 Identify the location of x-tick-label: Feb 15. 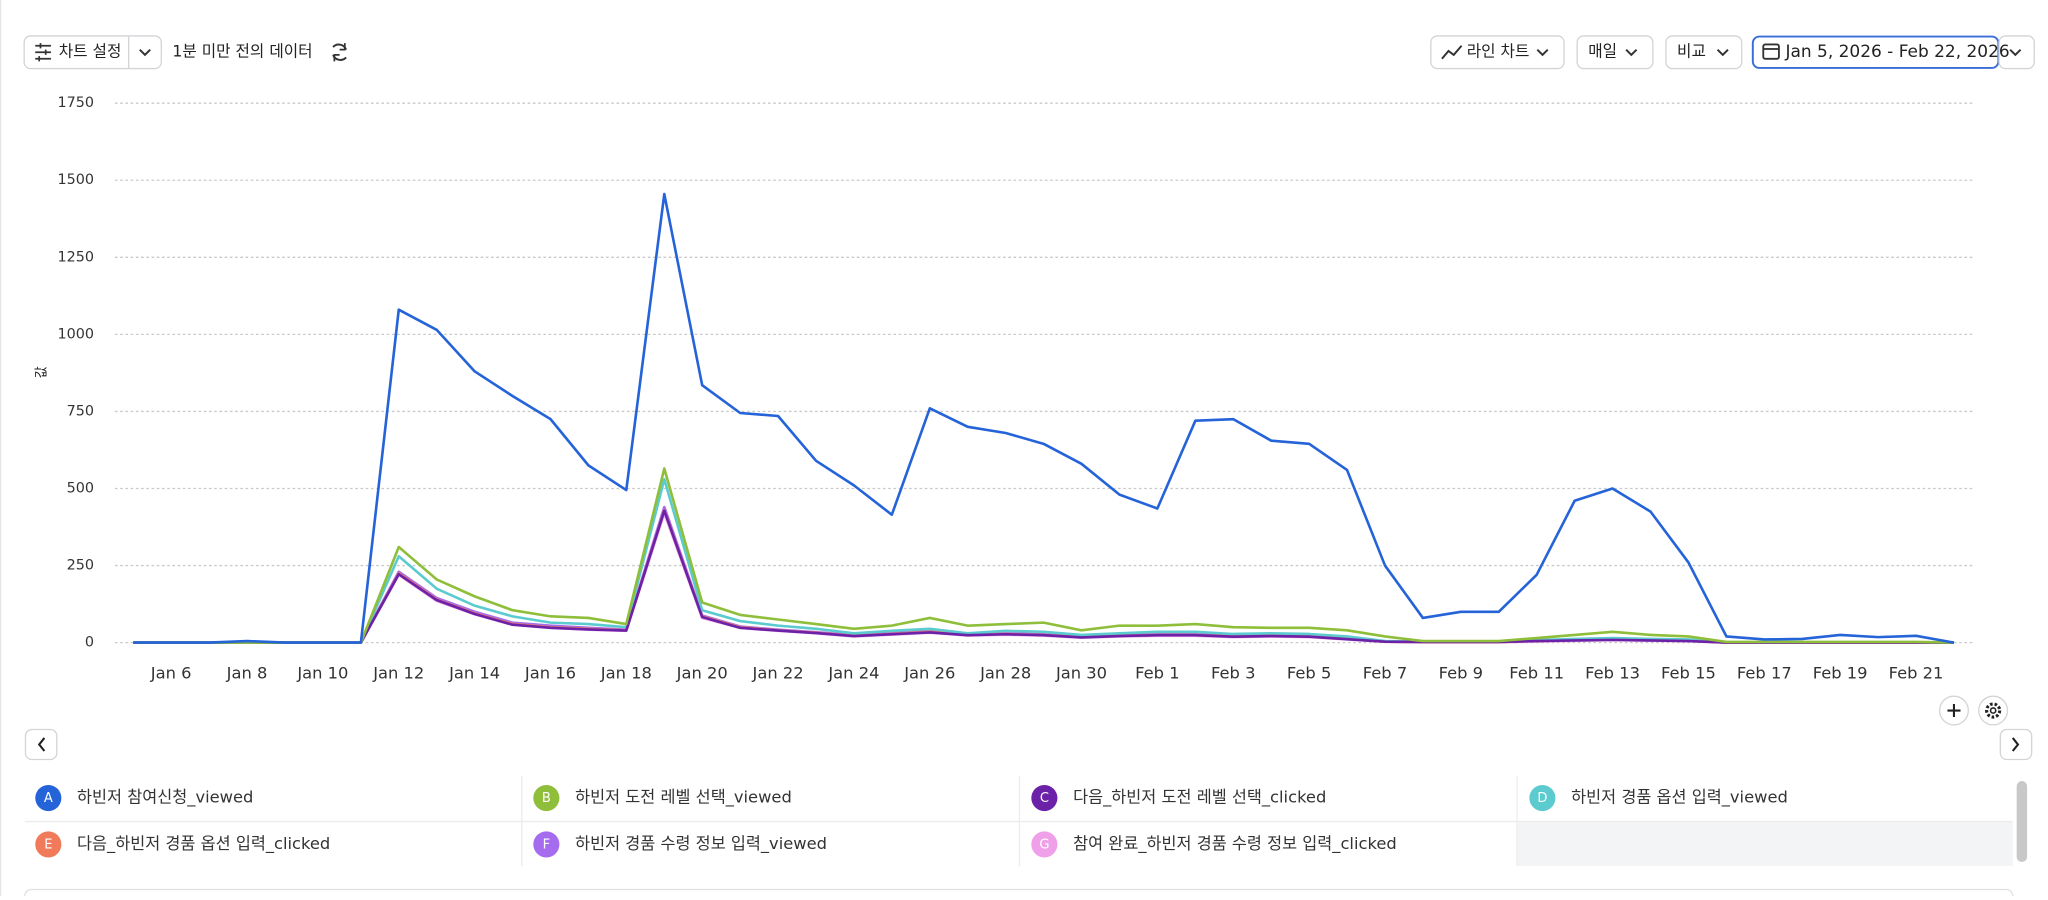
(1688, 672).